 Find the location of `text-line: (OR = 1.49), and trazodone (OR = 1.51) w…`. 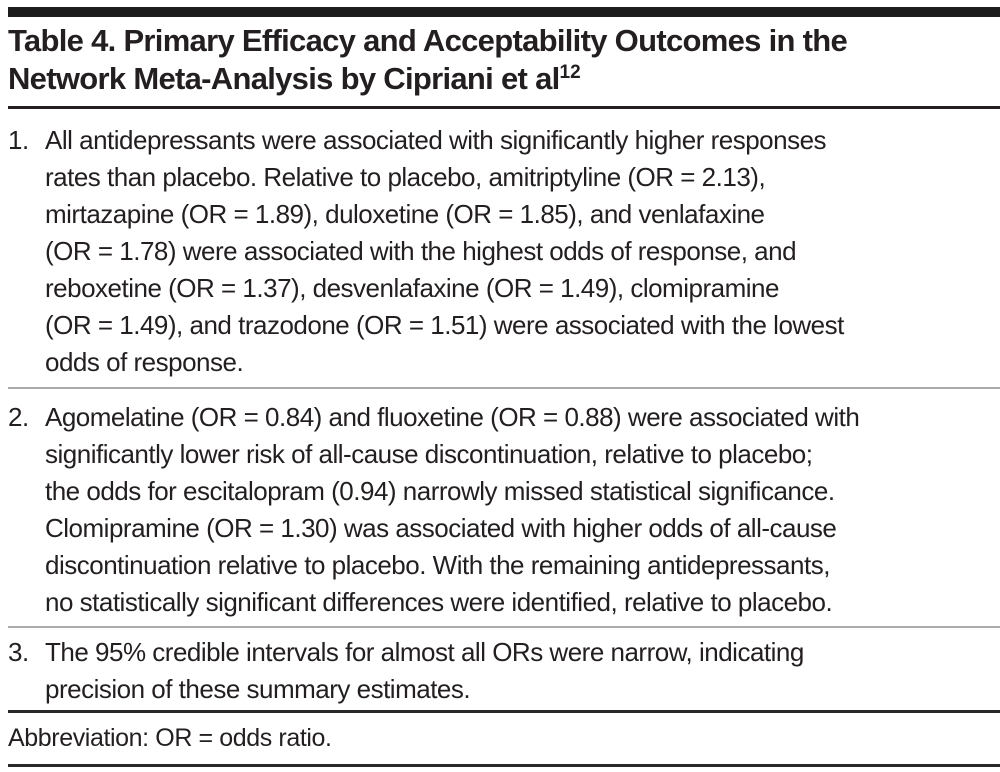

text-line: (OR = 1.49), and trazodone (OR = 1.51) w… is located at coordinates (444, 325).